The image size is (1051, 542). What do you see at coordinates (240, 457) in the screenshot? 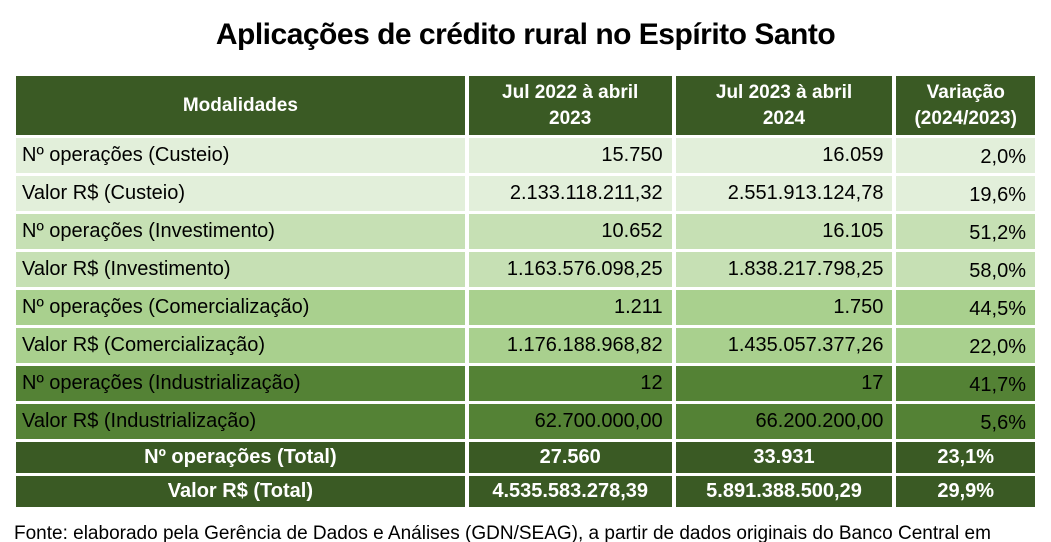
I see `modalidade-cell: Nº operações (Total)` at bounding box center [240, 457].